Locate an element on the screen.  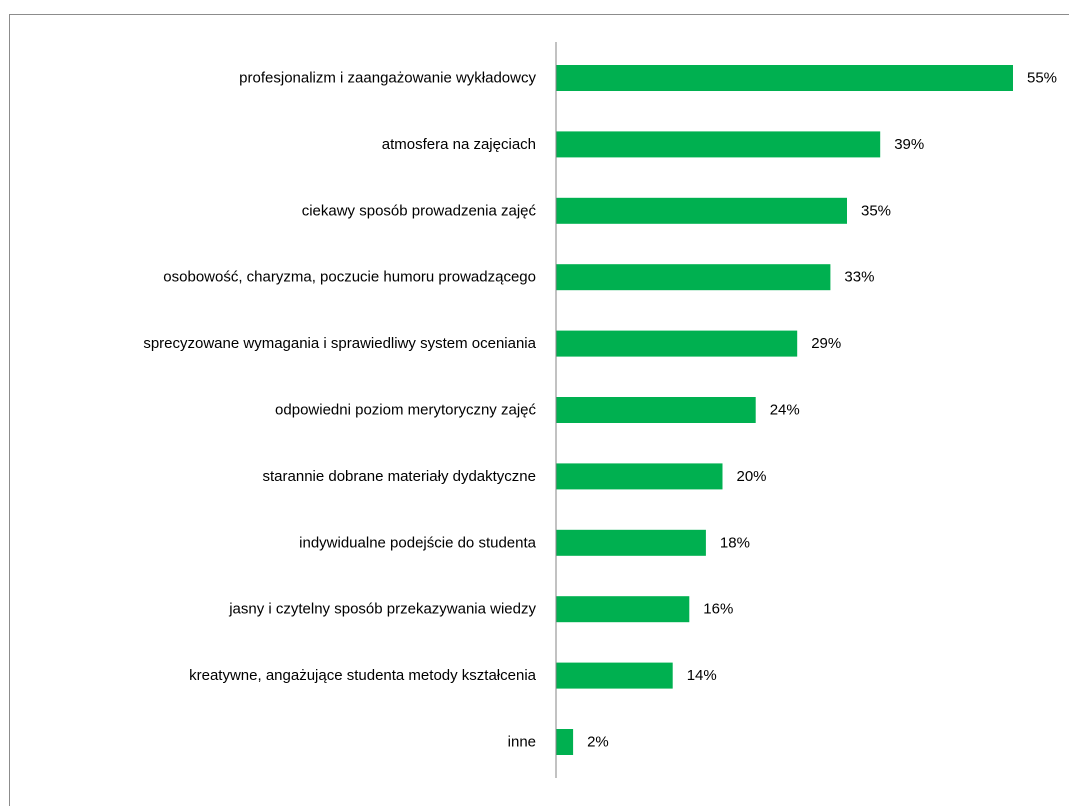
data-label: 14% is located at coordinates (702, 675).